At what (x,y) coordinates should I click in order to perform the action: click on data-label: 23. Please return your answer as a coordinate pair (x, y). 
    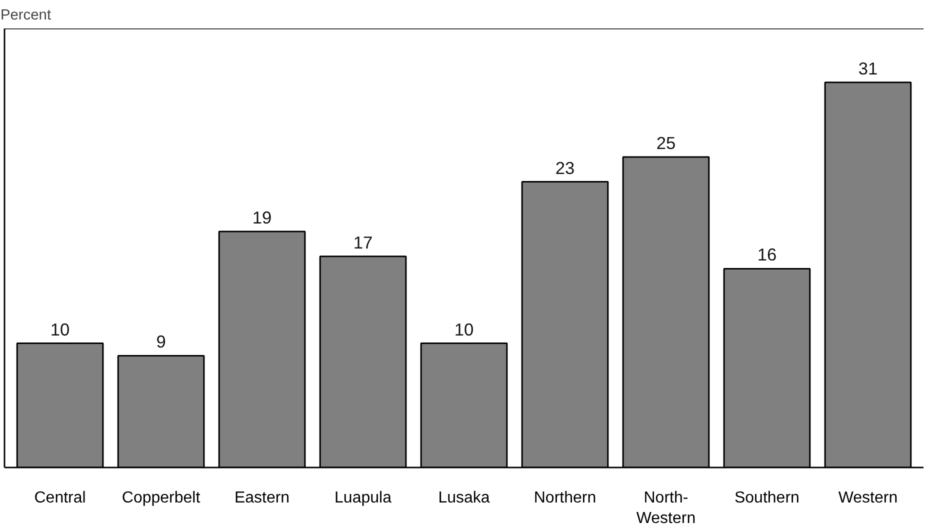
    Looking at the image, I should click on (565, 168).